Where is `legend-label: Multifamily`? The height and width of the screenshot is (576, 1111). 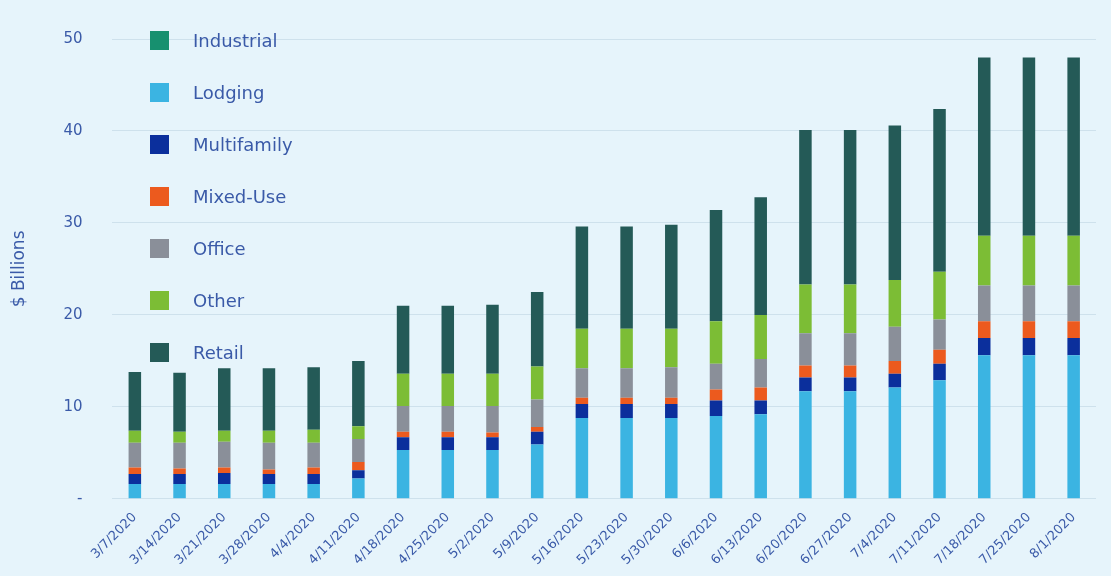 legend-label: Multifamily is located at coordinates (243, 144).